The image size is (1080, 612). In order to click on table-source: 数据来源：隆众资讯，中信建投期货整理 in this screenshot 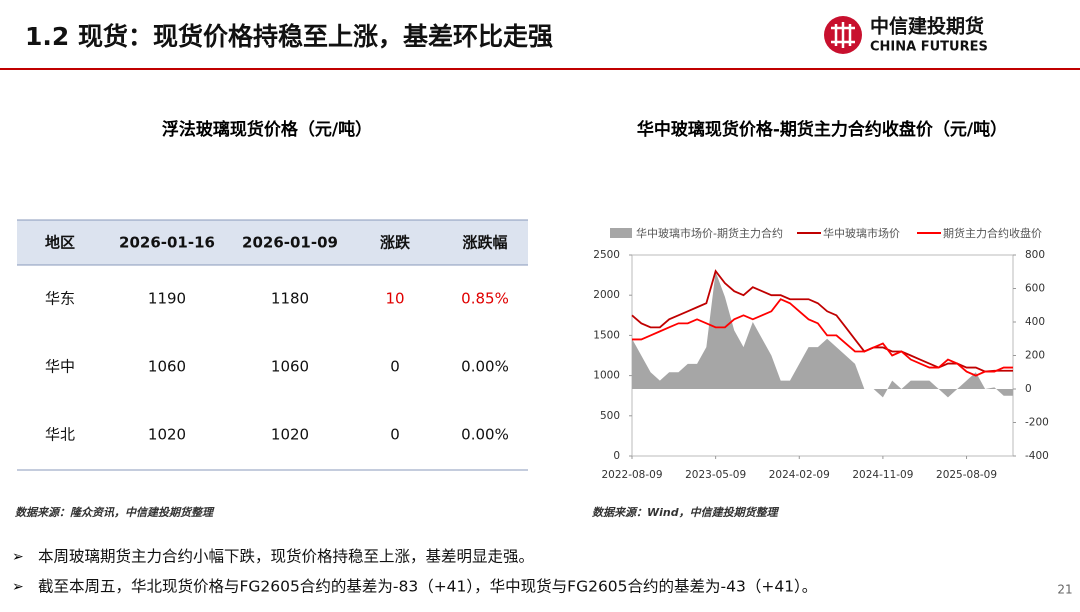, I will do `click(115, 512)`.